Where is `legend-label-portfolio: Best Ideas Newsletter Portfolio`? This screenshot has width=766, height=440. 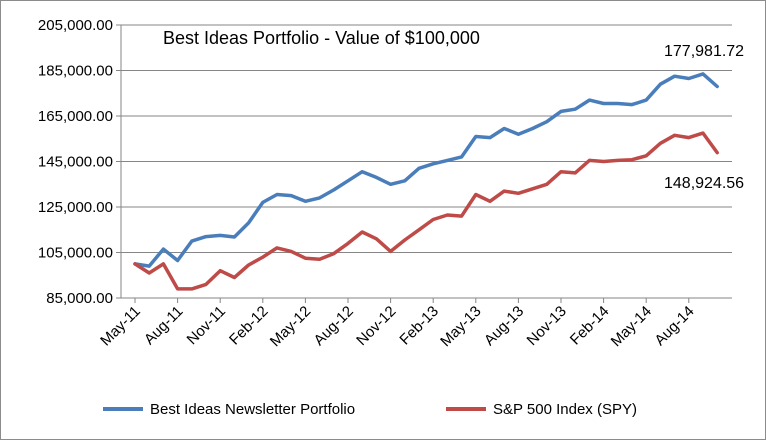 legend-label-portfolio: Best Ideas Newsletter Portfolio is located at coordinates (252, 409).